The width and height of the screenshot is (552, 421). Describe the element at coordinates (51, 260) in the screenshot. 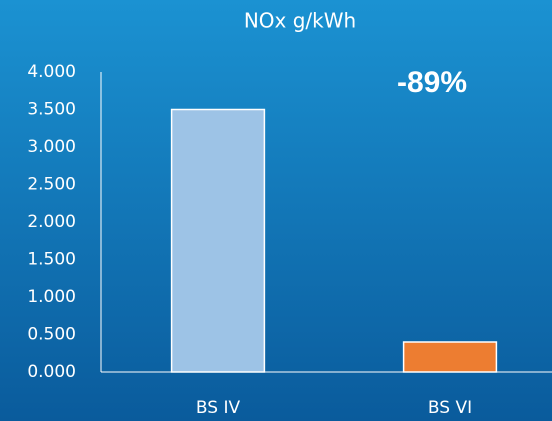

I see `y-tick-label: 1.500` at that location.